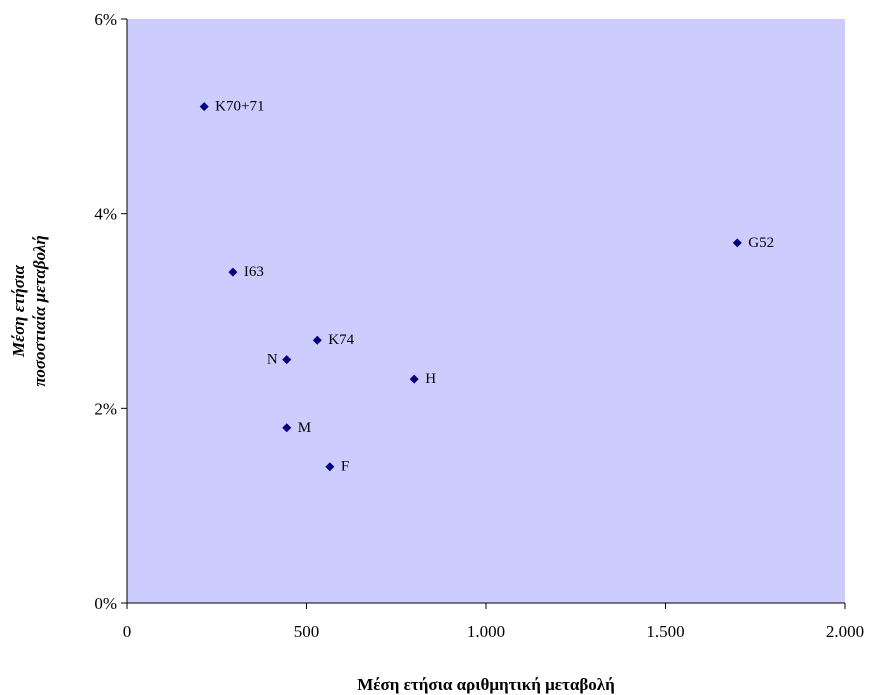  Describe the element at coordinates (239, 107) in the screenshot. I see `data-point-label: K70+71` at that location.